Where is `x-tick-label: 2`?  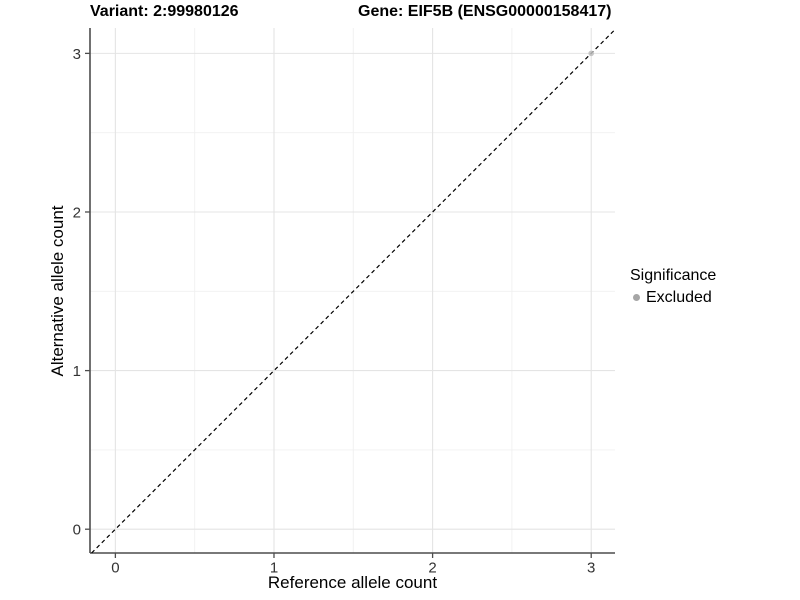
x-tick-label: 2 is located at coordinates (432, 568).